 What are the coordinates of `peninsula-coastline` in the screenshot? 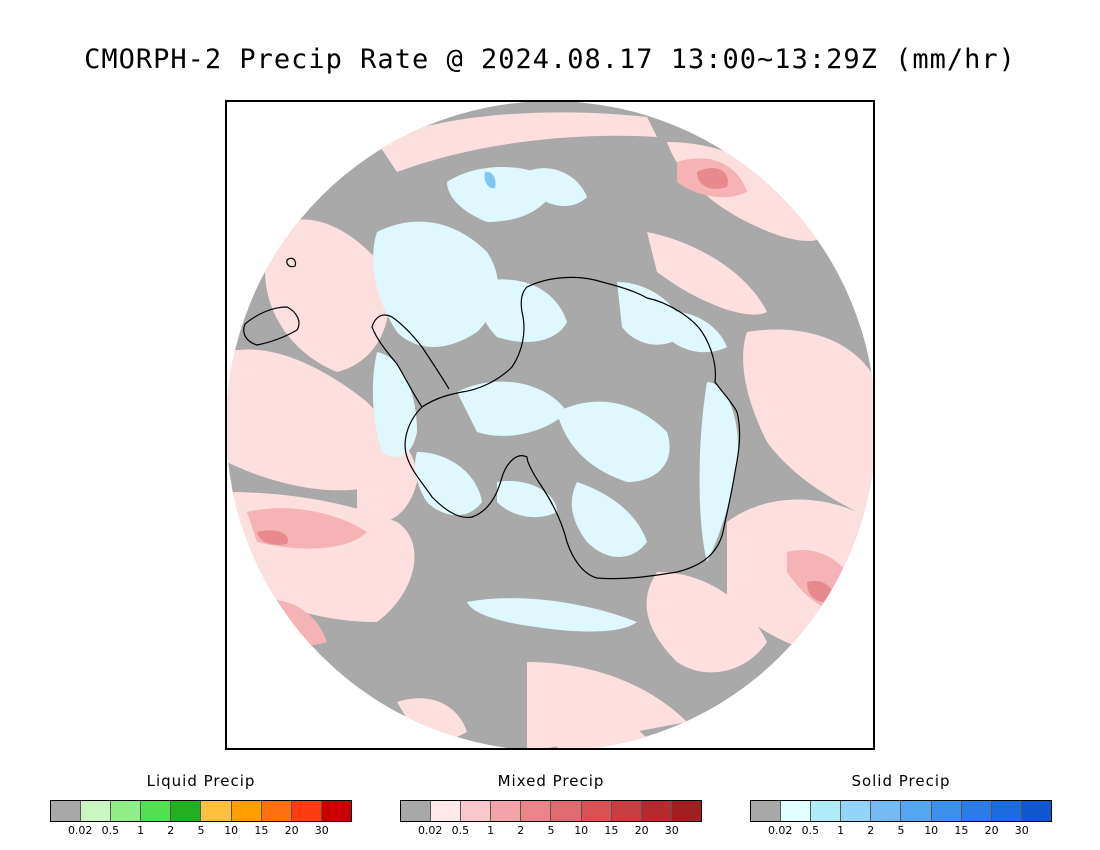 It's located at (410, 361).